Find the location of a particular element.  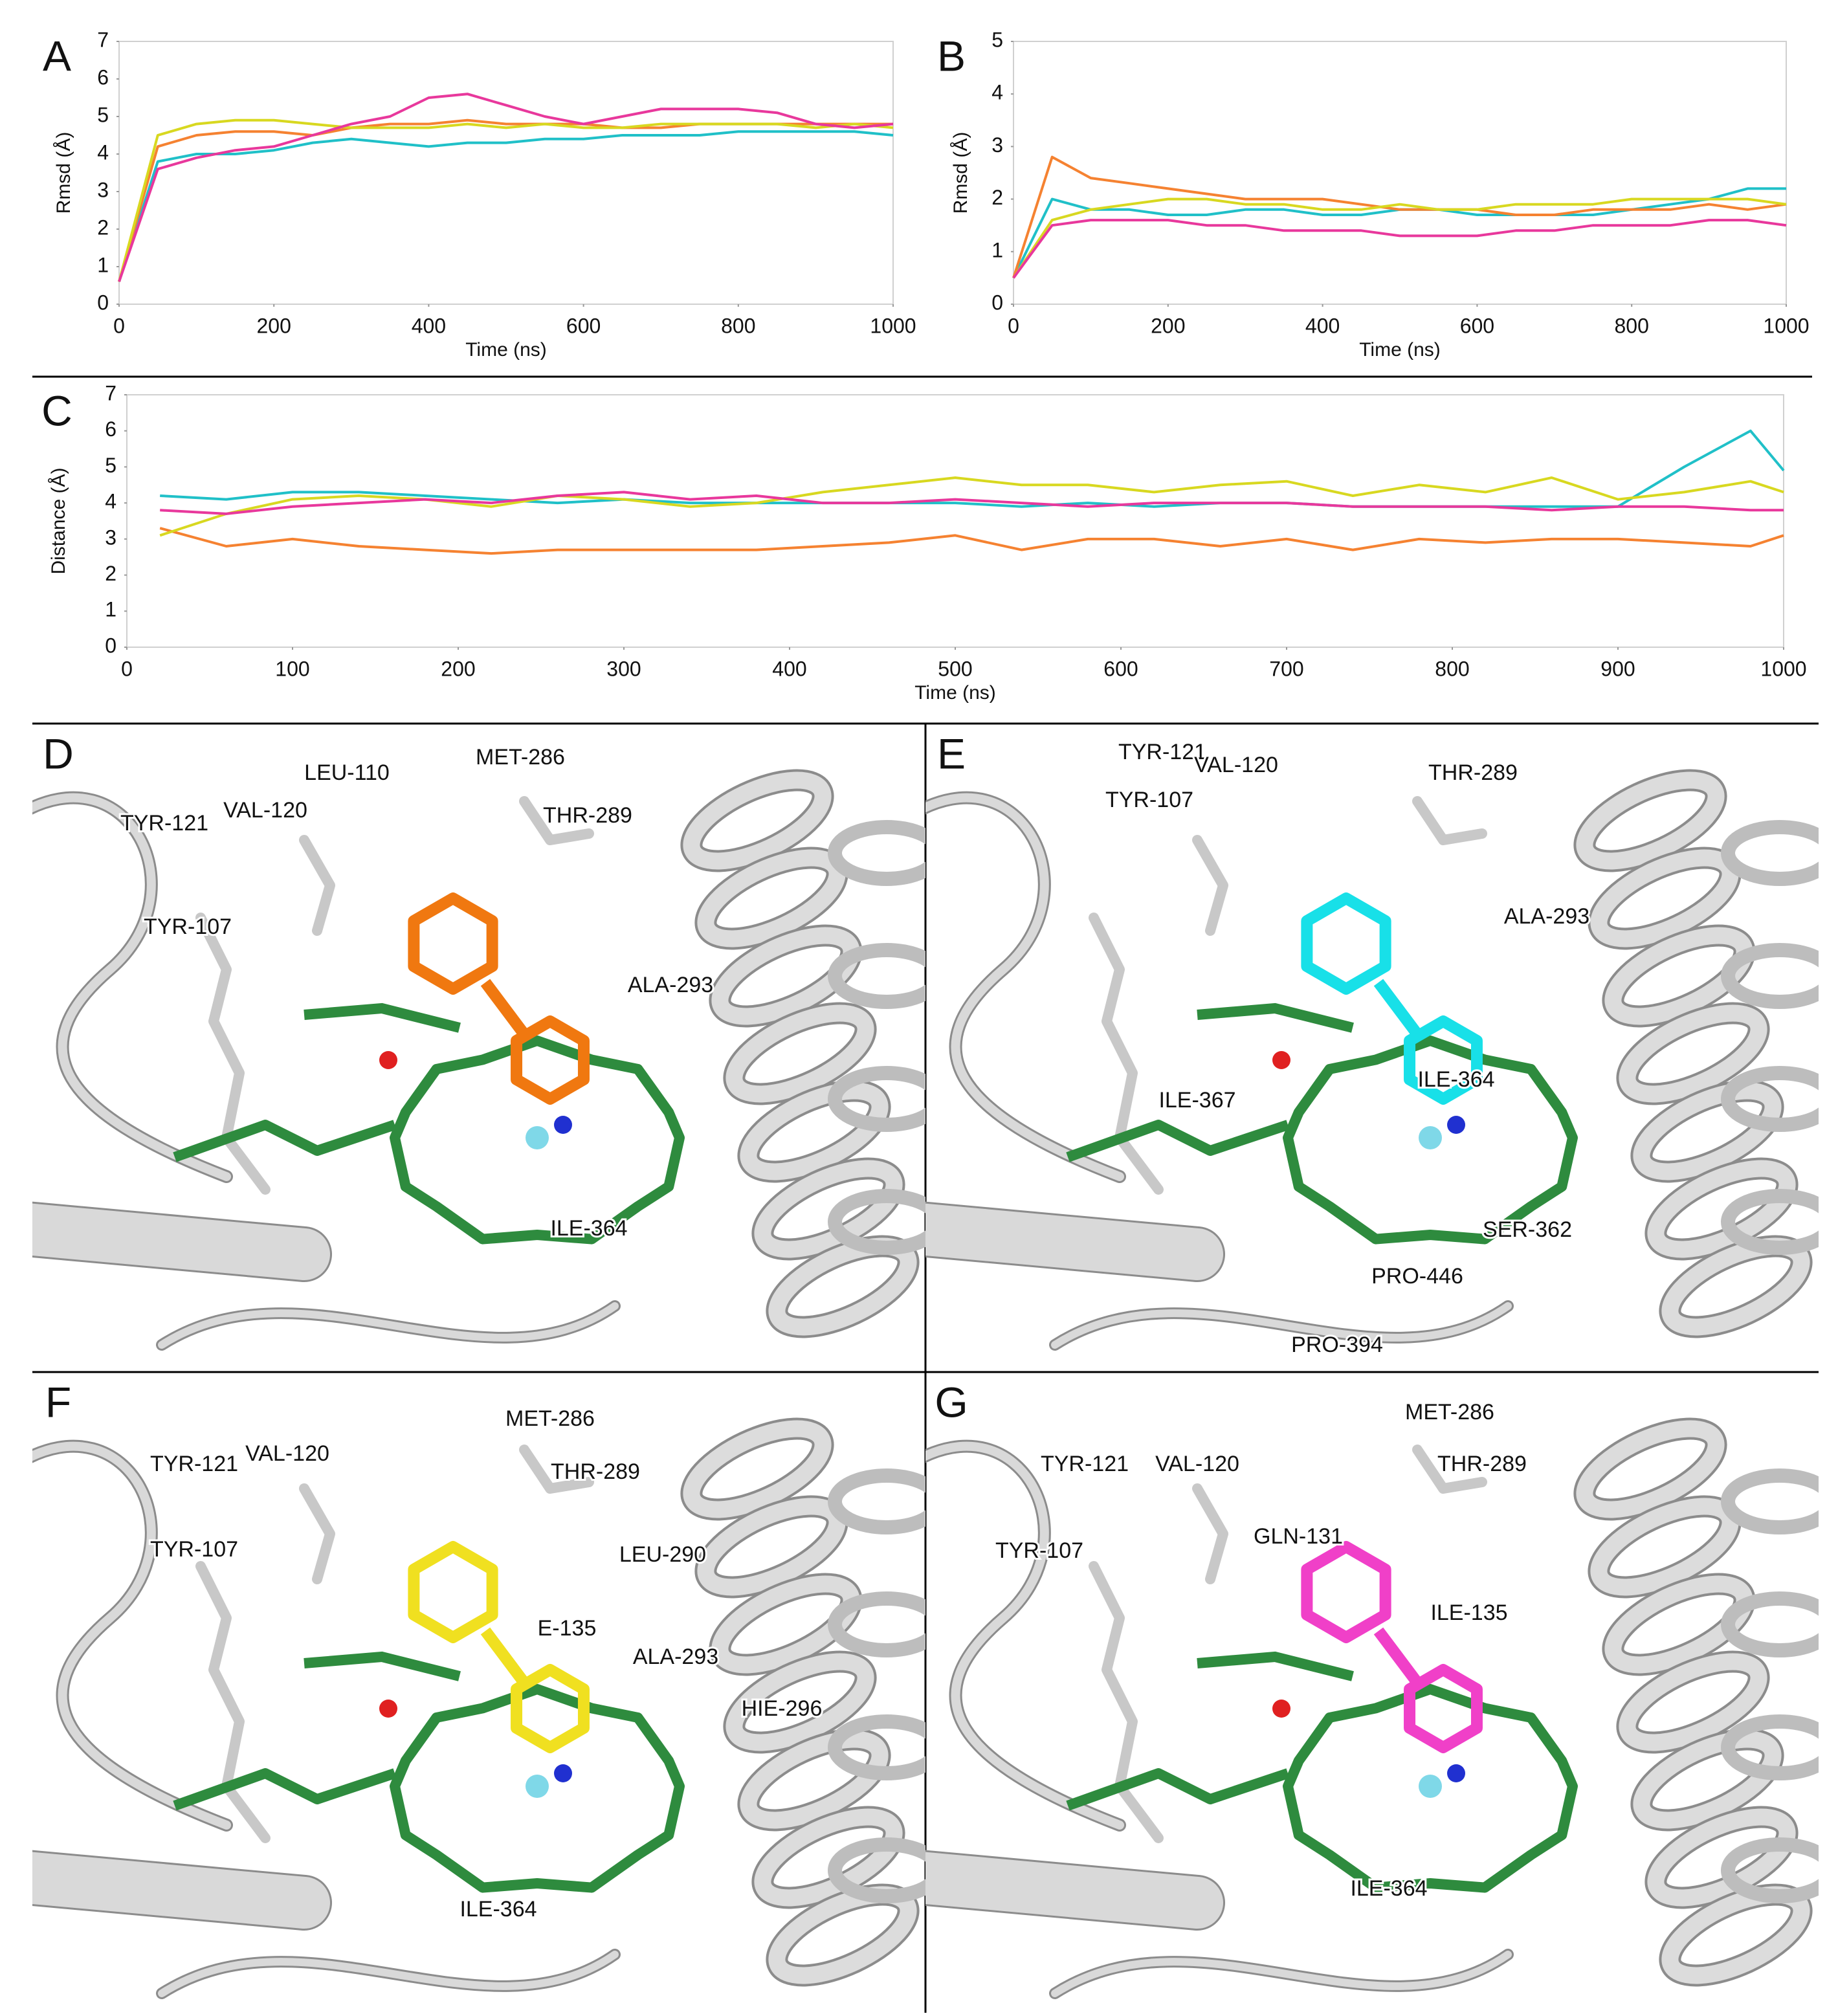

x-axis-label: Time (ns) is located at coordinates (1400, 349).